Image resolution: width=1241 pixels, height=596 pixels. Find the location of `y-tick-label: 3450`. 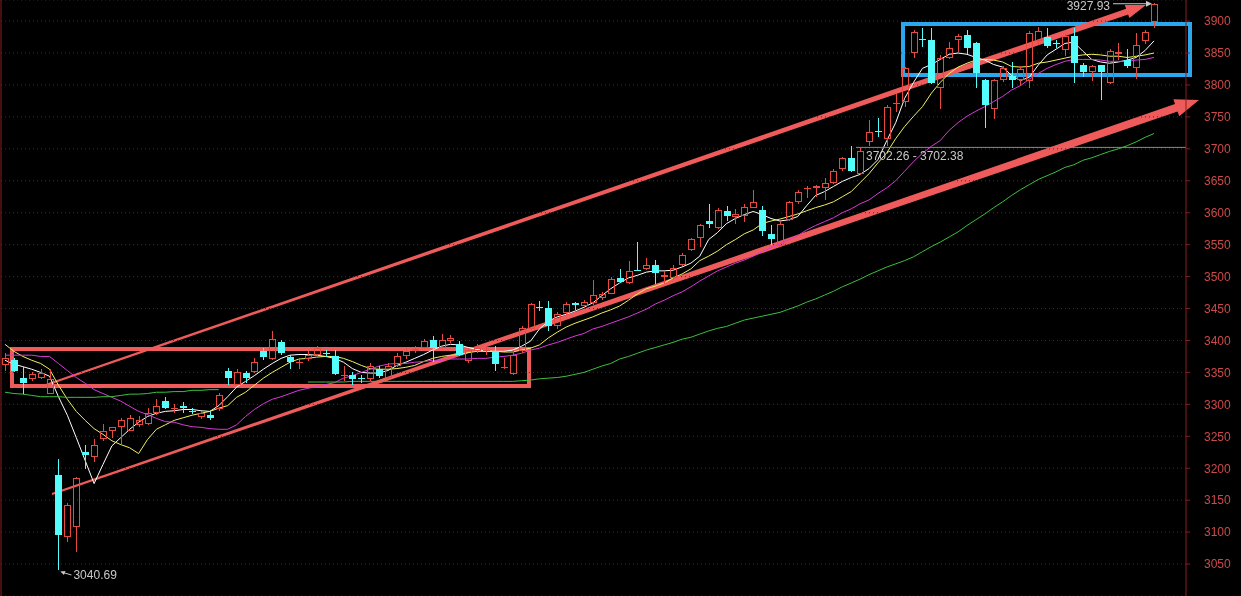

y-tick-label: 3450 is located at coordinates (1218, 308).